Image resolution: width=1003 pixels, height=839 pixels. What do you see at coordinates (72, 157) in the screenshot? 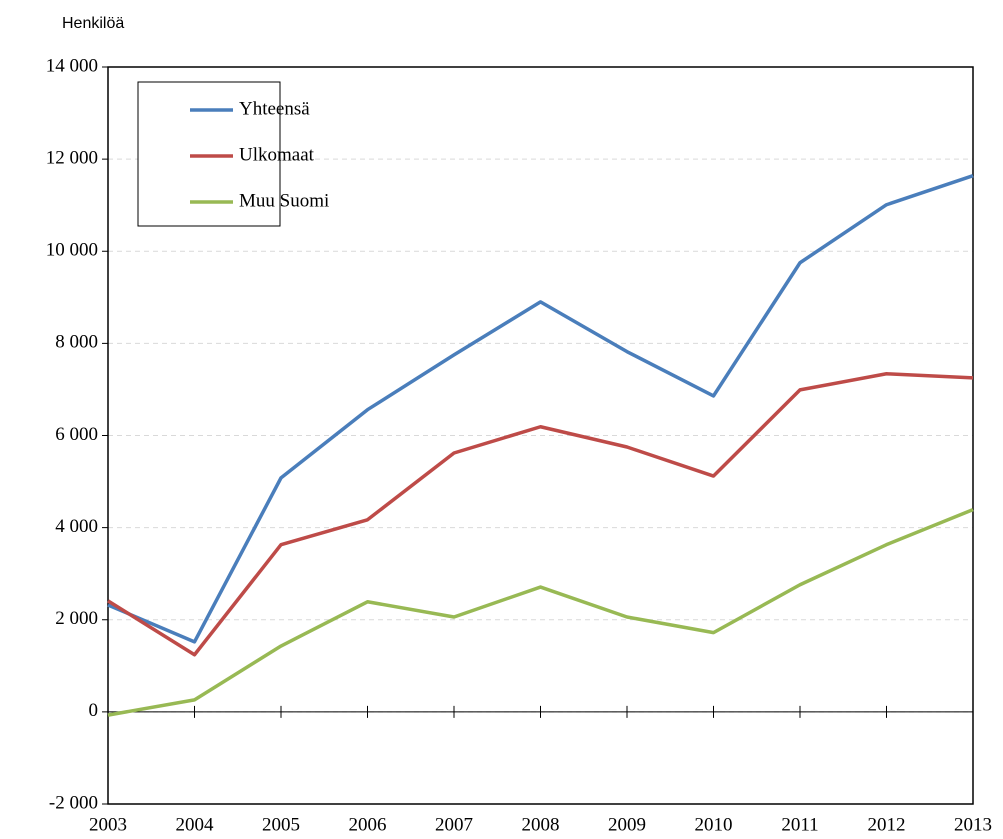
I see `y-tick-label: 12 000` at bounding box center [72, 157].